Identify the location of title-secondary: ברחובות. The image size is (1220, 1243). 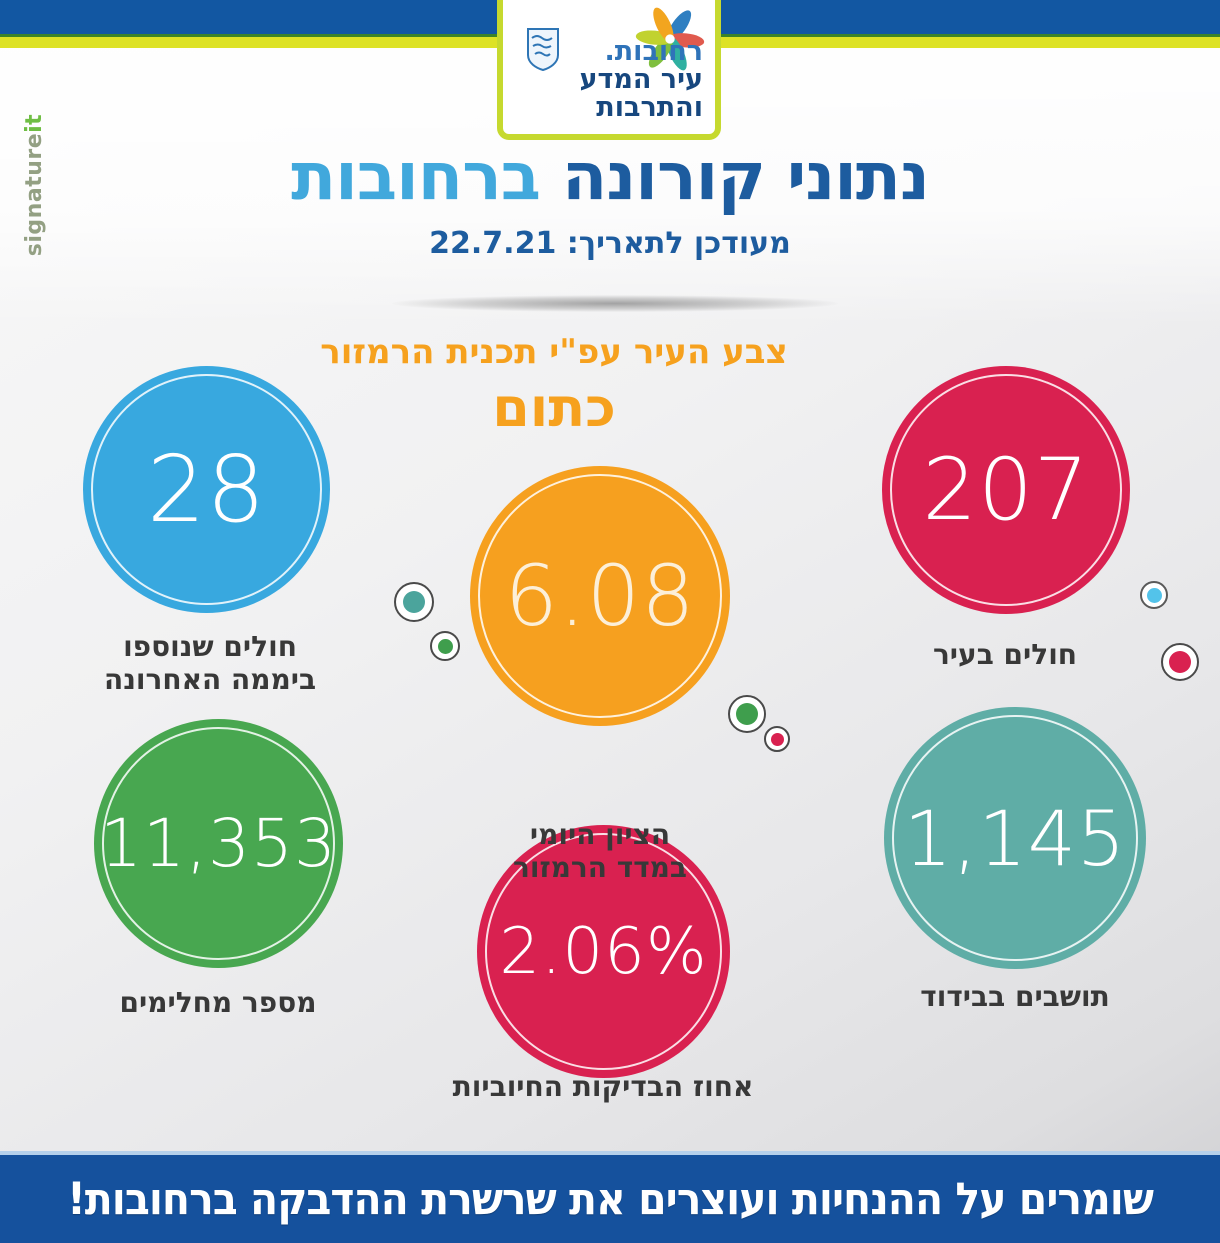
(416, 176).